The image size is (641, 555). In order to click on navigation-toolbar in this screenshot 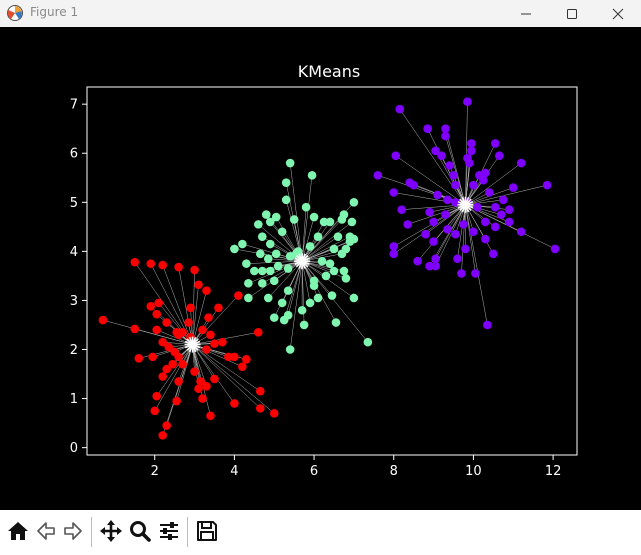, I will do `click(320, 532)`.